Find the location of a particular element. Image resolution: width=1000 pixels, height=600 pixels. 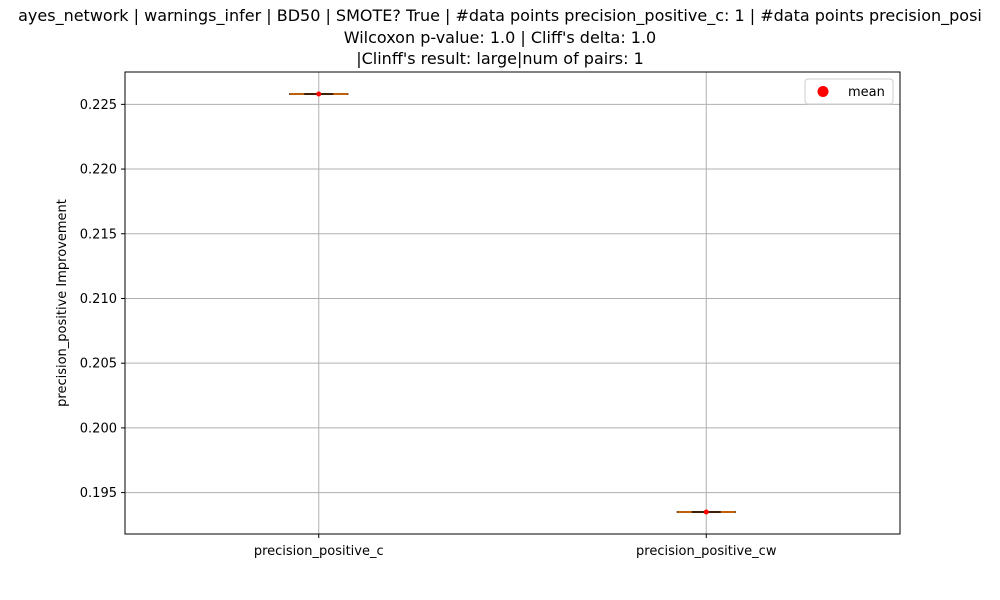

y-tick-label: 0.210 is located at coordinates (98, 299).